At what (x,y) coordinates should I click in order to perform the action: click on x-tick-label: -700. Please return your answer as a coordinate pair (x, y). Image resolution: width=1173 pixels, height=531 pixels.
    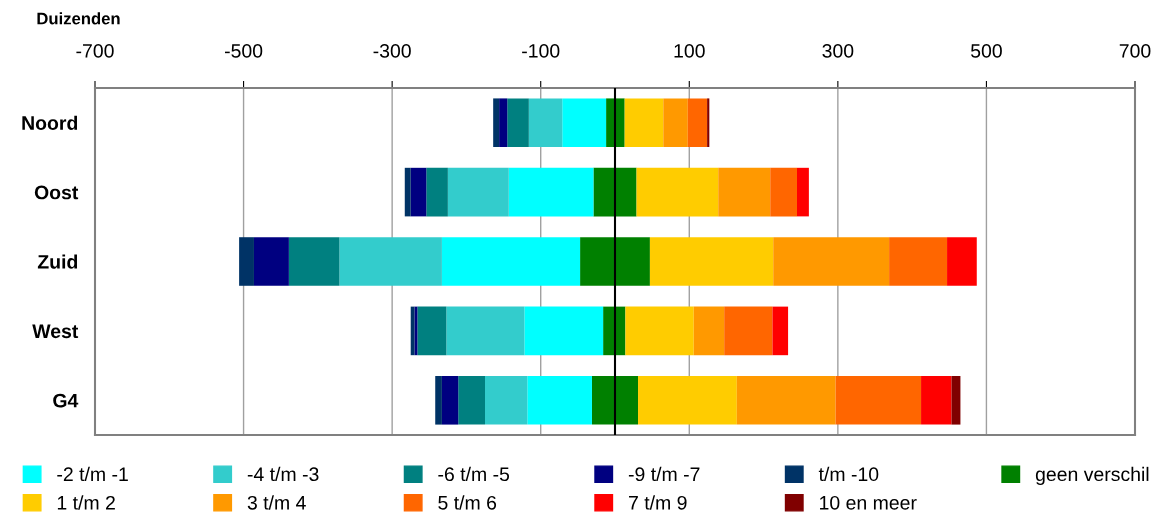
    Looking at the image, I should click on (95, 51).